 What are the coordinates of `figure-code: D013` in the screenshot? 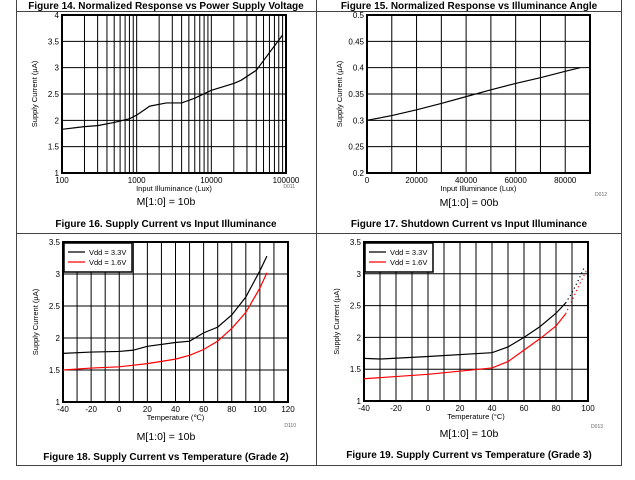 It's located at (597, 427).